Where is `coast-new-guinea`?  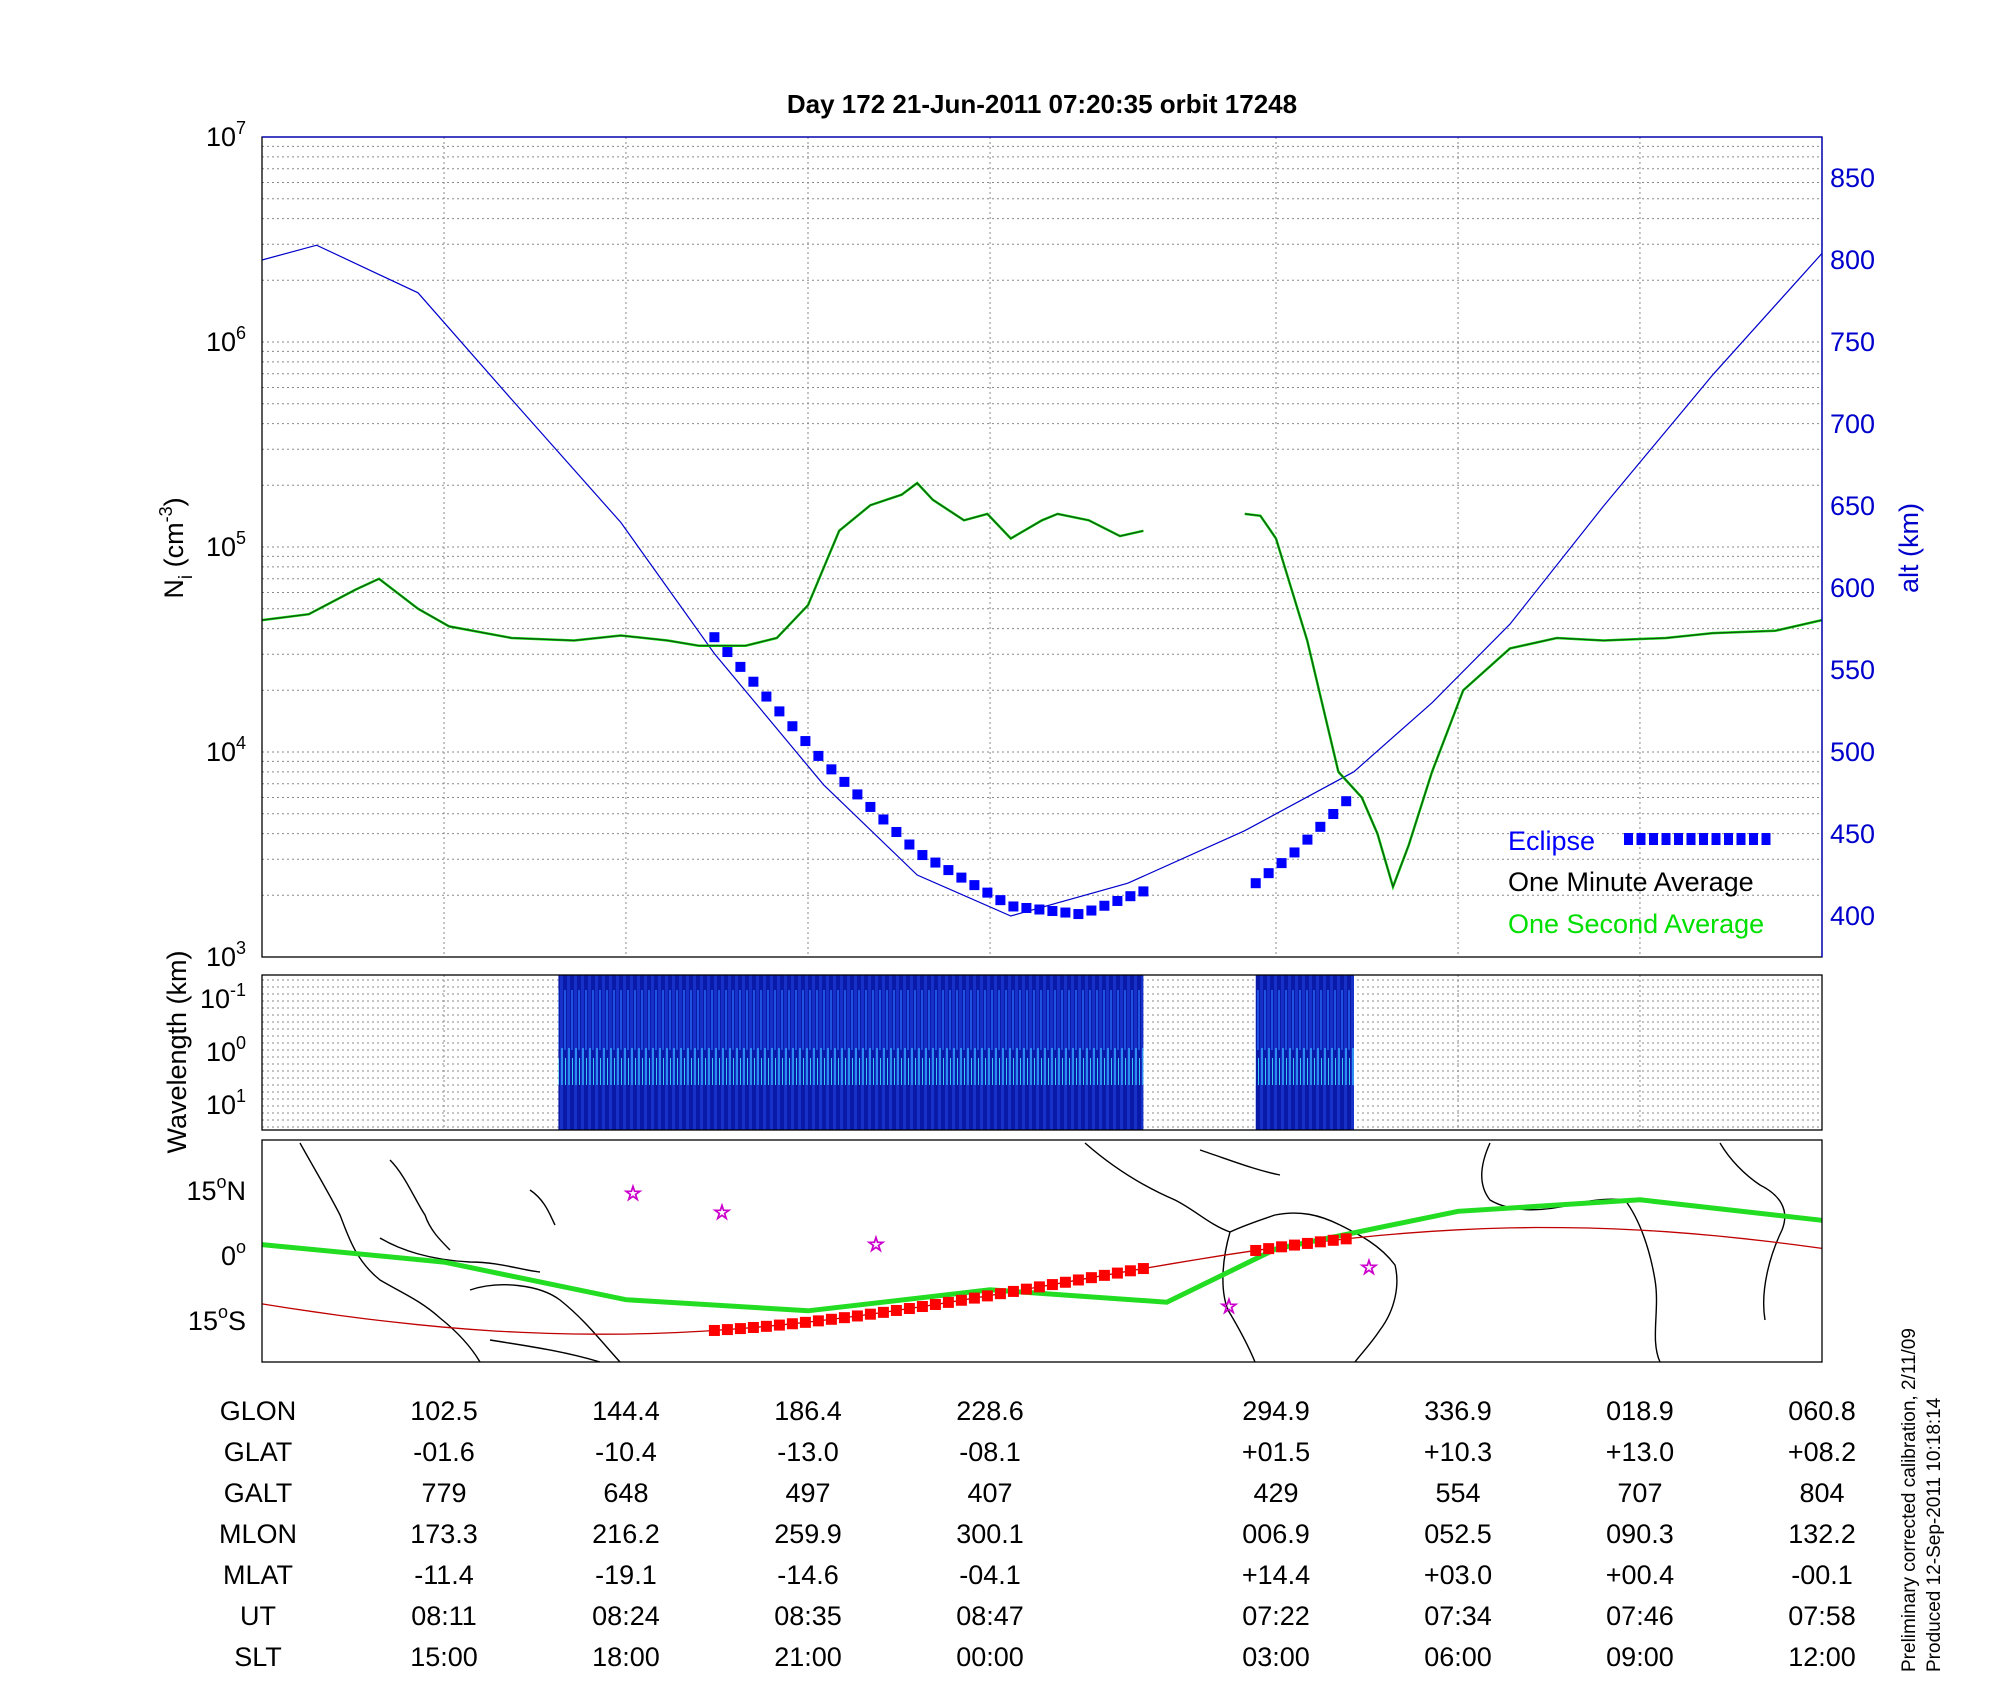
coast-new-guinea is located at coordinates (545, 1323).